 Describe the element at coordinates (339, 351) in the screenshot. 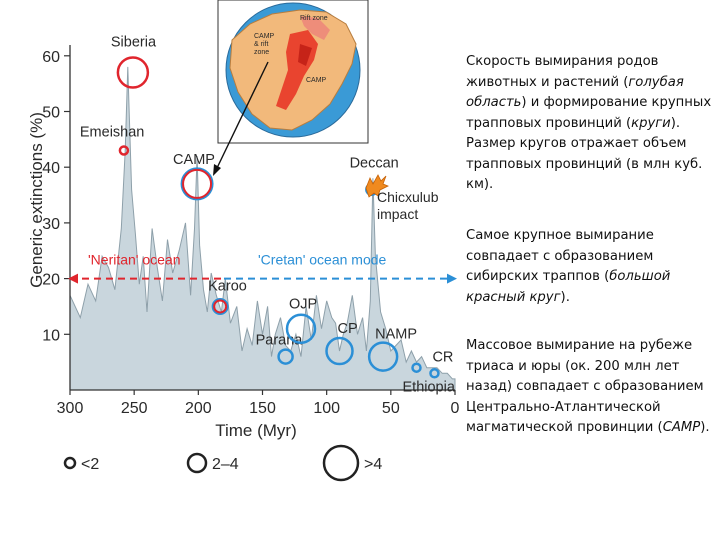

I see `event-circle-cp` at that location.